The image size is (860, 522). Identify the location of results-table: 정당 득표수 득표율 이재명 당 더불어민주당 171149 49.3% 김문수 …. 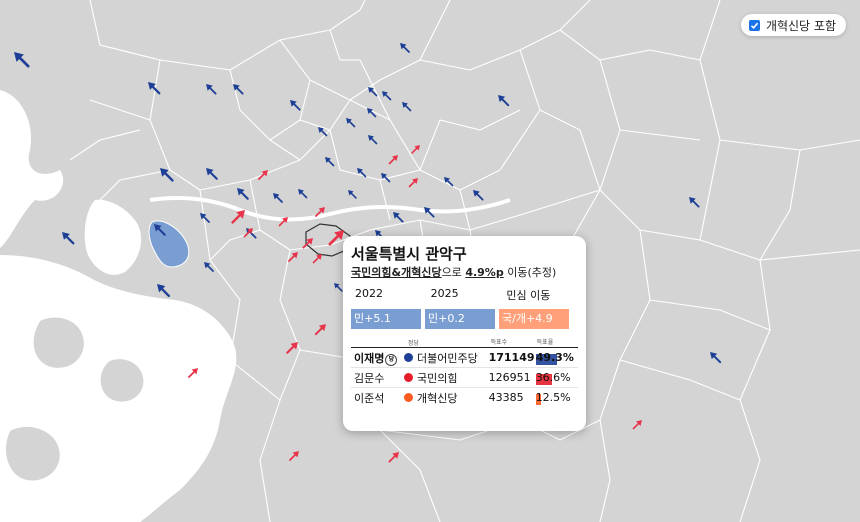
(464, 372).